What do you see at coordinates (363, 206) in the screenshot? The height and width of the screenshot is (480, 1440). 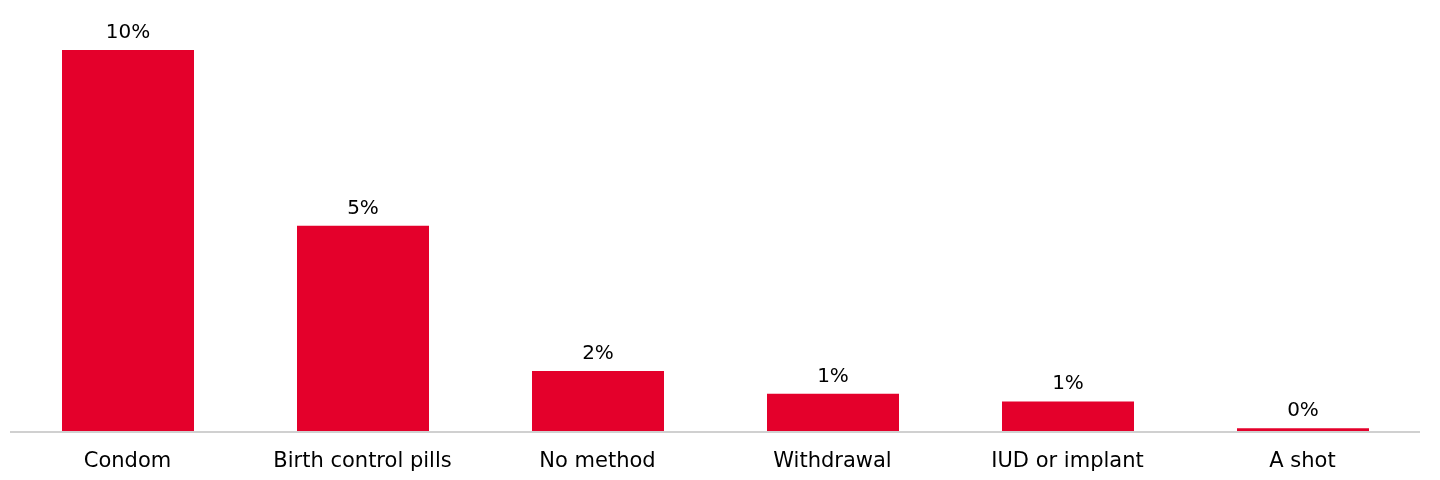 I see `data-label: 5%` at bounding box center [363, 206].